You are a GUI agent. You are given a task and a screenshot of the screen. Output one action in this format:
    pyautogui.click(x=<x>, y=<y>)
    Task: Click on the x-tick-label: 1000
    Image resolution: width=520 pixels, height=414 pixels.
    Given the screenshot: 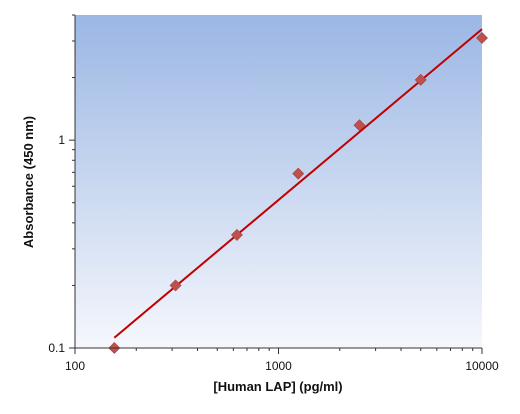 What is the action you would take?
    pyautogui.click(x=278, y=366)
    